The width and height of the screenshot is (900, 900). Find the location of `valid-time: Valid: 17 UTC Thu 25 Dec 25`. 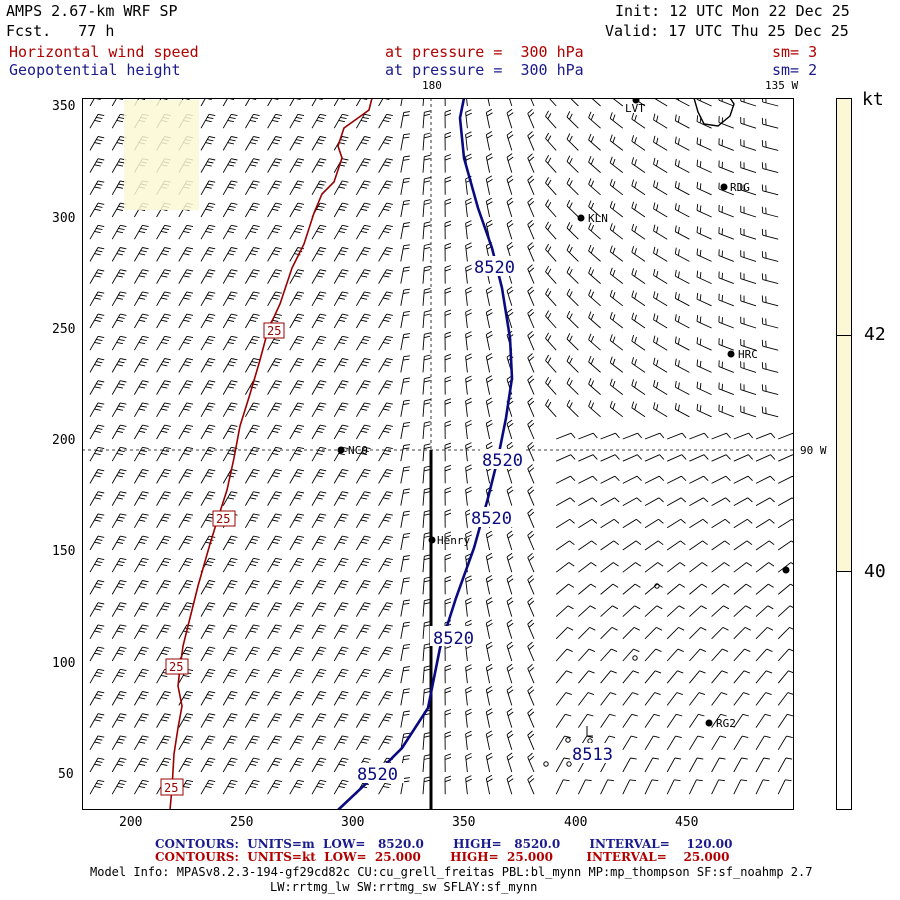

valid-time: Valid: 17 UTC Thu 25 Dec 25 is located at coordinates (727, 31).